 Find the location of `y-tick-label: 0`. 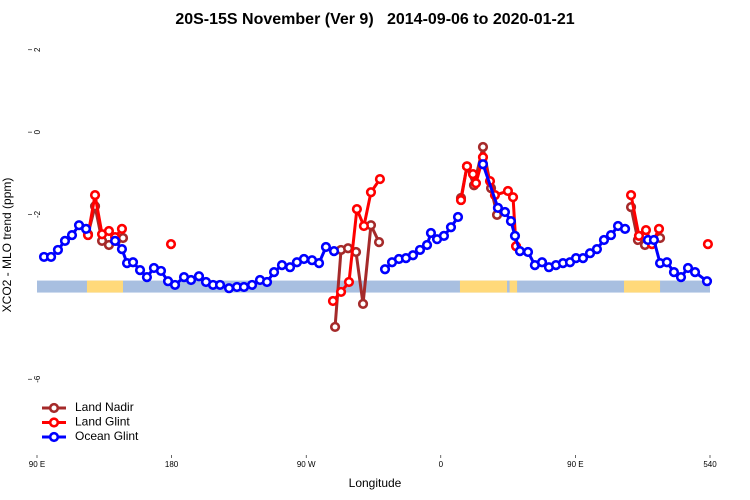

y-tick-label: 0 is located at coordinates (37, 131).